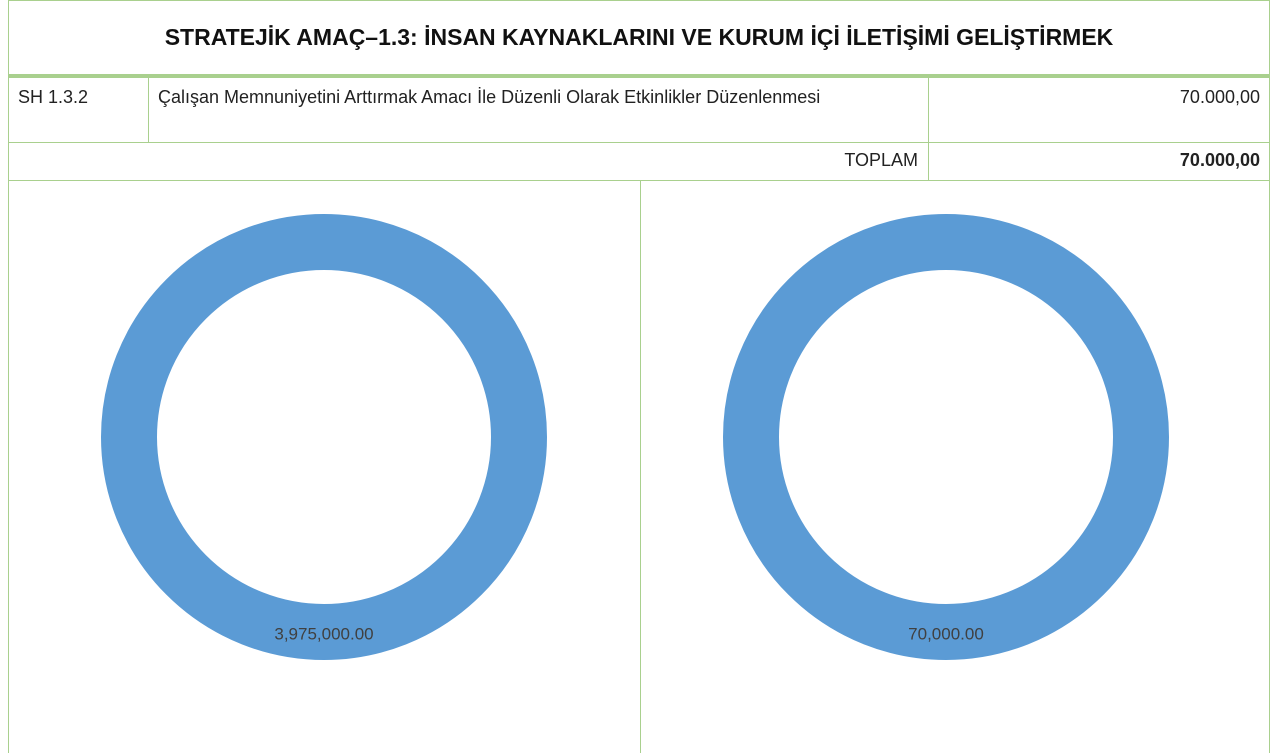 The height and width of the screenshot is (753, 1278). What do you see at coordinates (946, 633) in the screenshot?
I see `data-label: 70,000.00` at bounding box center [946, 633].